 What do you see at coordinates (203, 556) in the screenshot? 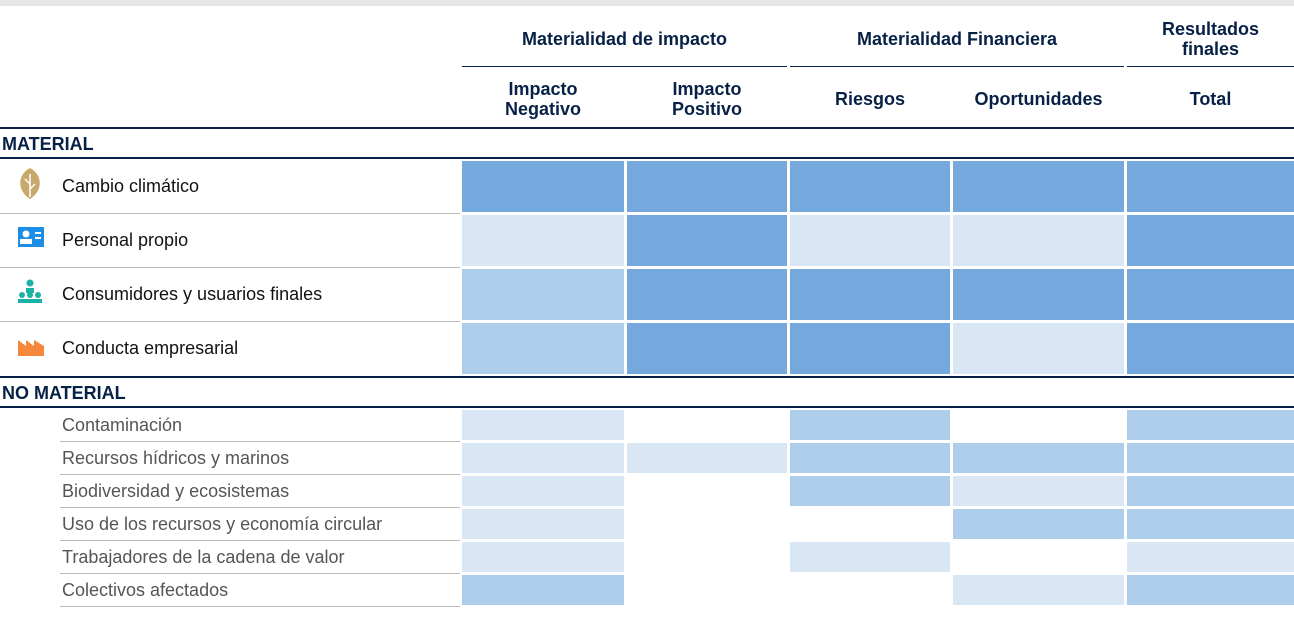
I see `row-label: Trabajadores de la cadena de valor` at bounding box center [203, 556].